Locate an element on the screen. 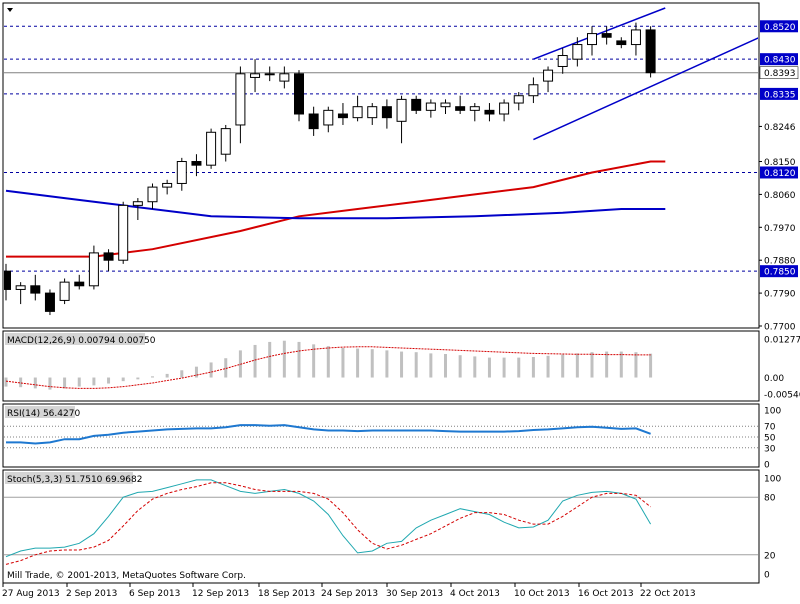  current-price-label: 0.8393 is located at coordinates (780, 74).